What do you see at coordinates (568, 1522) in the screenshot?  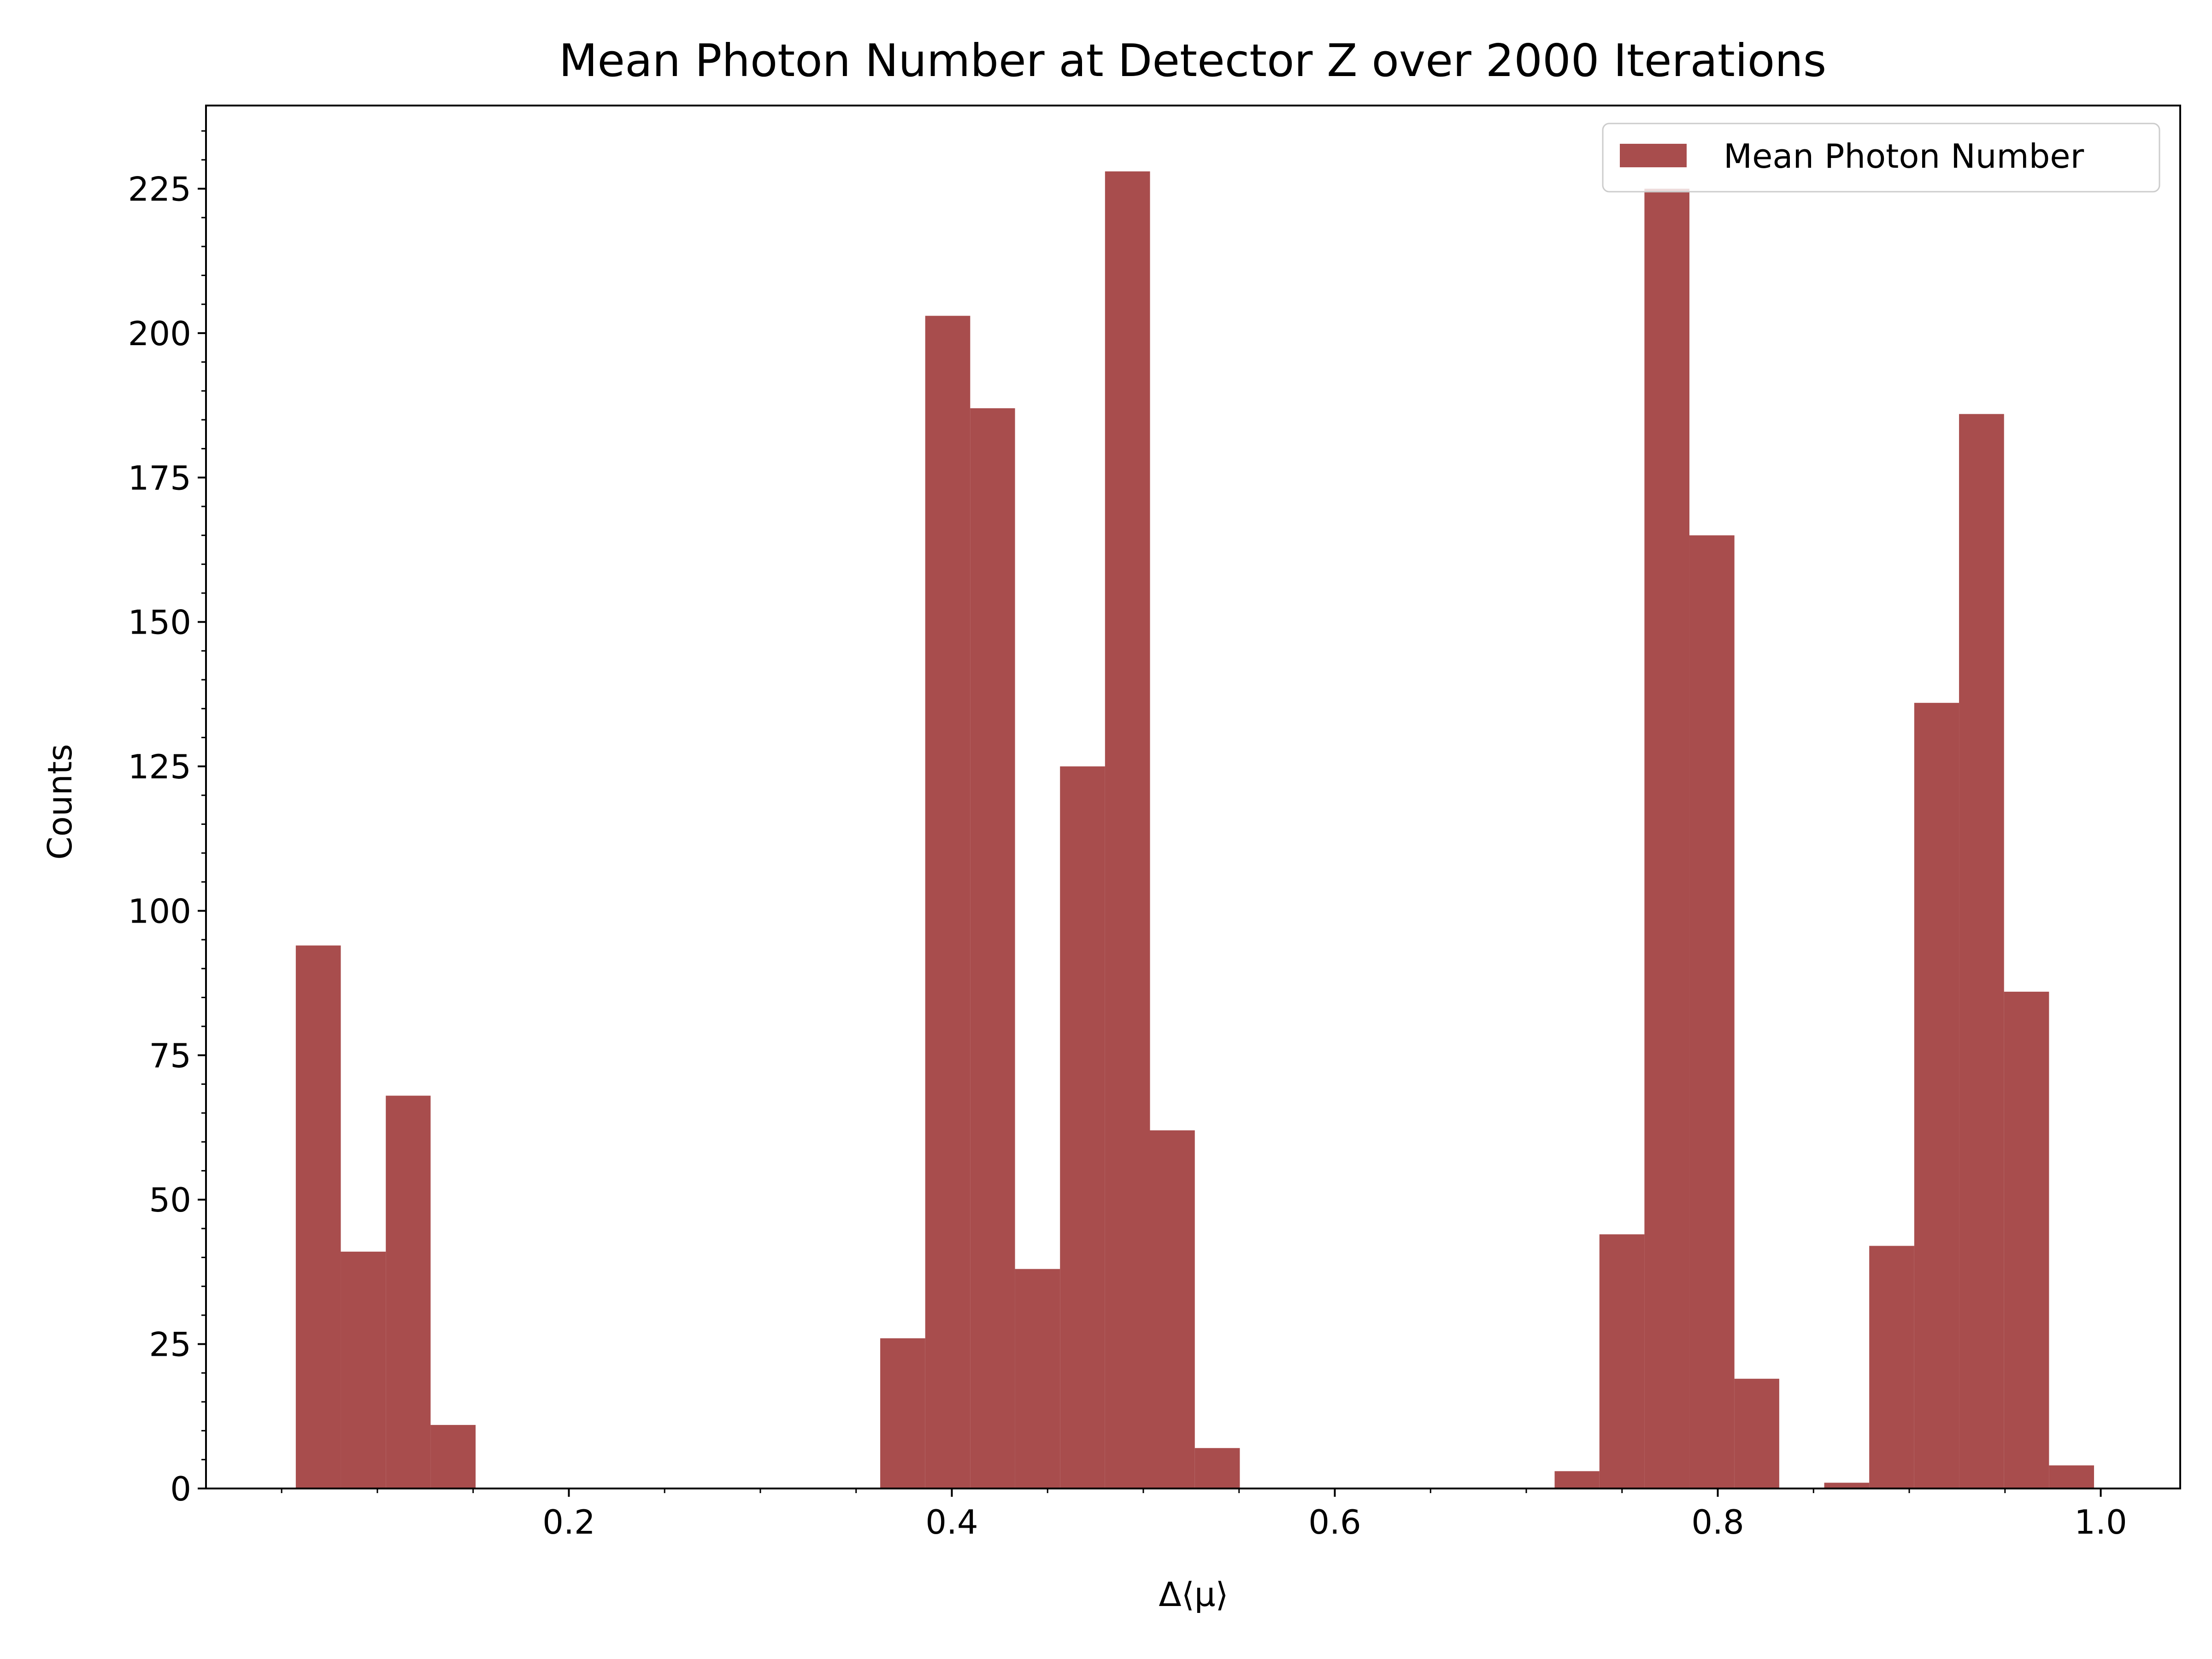 I see `x-tick-label: 0.2` at bounding box center [568, 1522].